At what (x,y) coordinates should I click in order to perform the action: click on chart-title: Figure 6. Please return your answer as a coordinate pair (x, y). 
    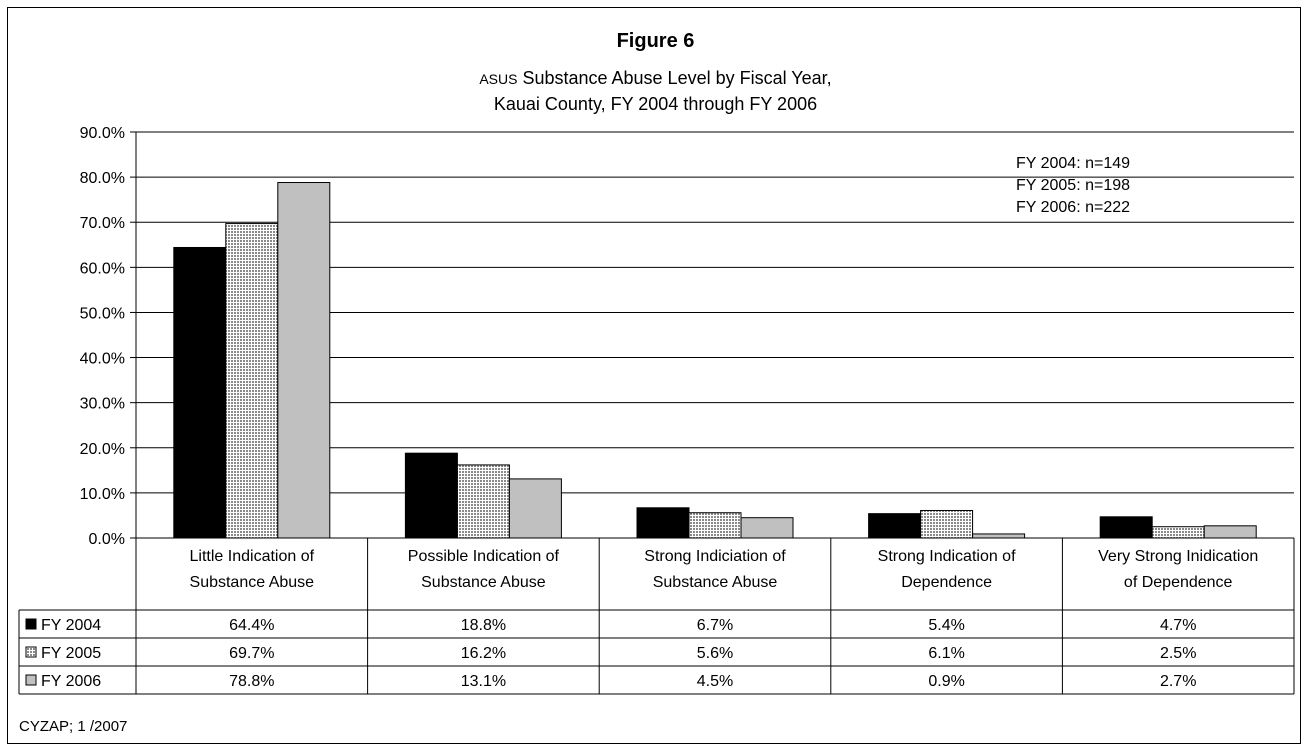
    Looking at the image, I should click on (655, 41).